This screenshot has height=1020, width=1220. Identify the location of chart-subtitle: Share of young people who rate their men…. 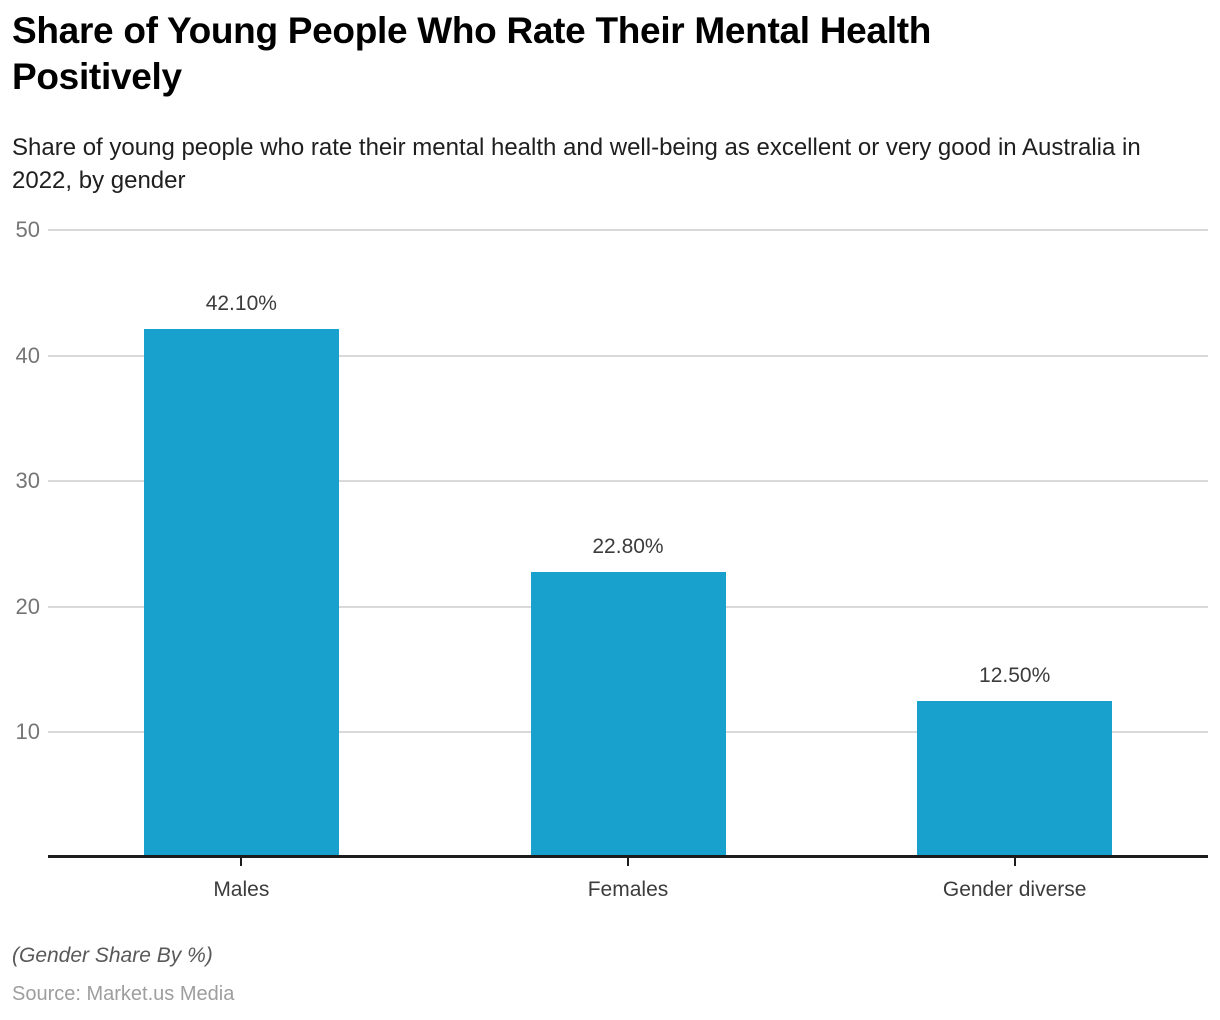
(576, 164).